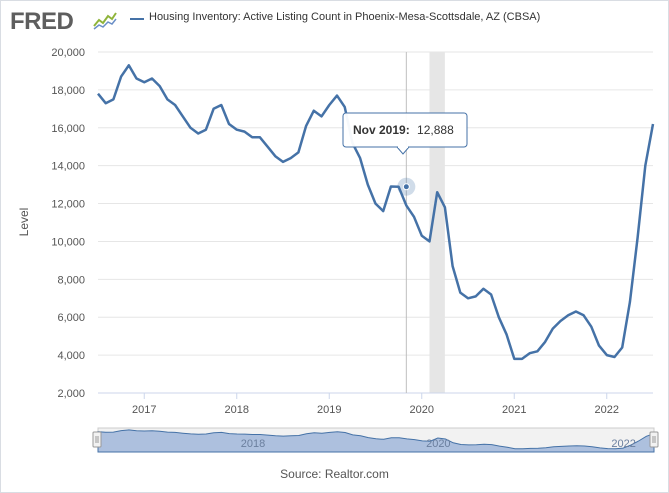 The height and width of the screenshot is (493, 669). Describe the element at coordinates (105, 20) in the screenshot. I see `chart-squiggle-icon` at that location.